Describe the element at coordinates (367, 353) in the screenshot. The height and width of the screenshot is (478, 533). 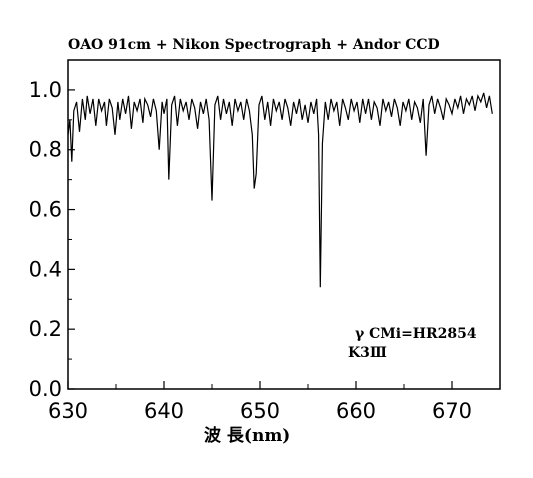
I see `annotation-spectral-type: K3Ⅲ` at that location.